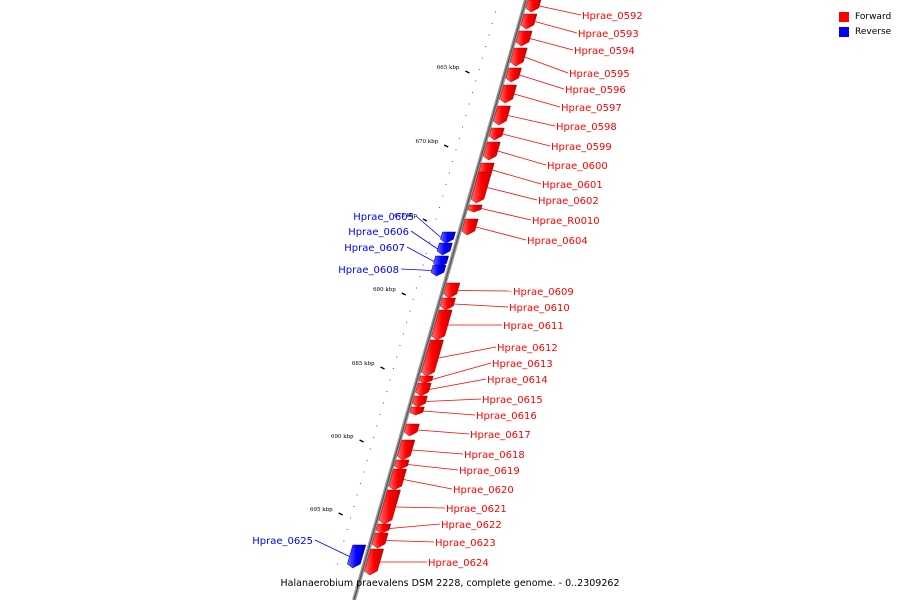 The image size is (900, 600). I want to click on gene-label: Hprae_0617, so click(500, 435).